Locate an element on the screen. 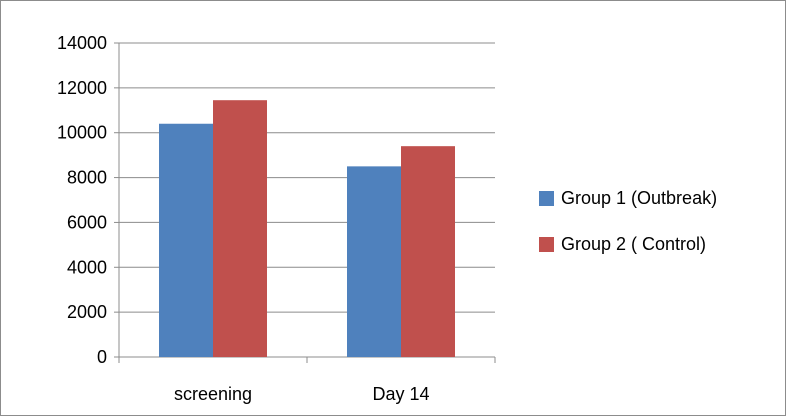 This screenshot has height=416, width=786. y-tick-label: 14000 is located at coordinates (82, 43).